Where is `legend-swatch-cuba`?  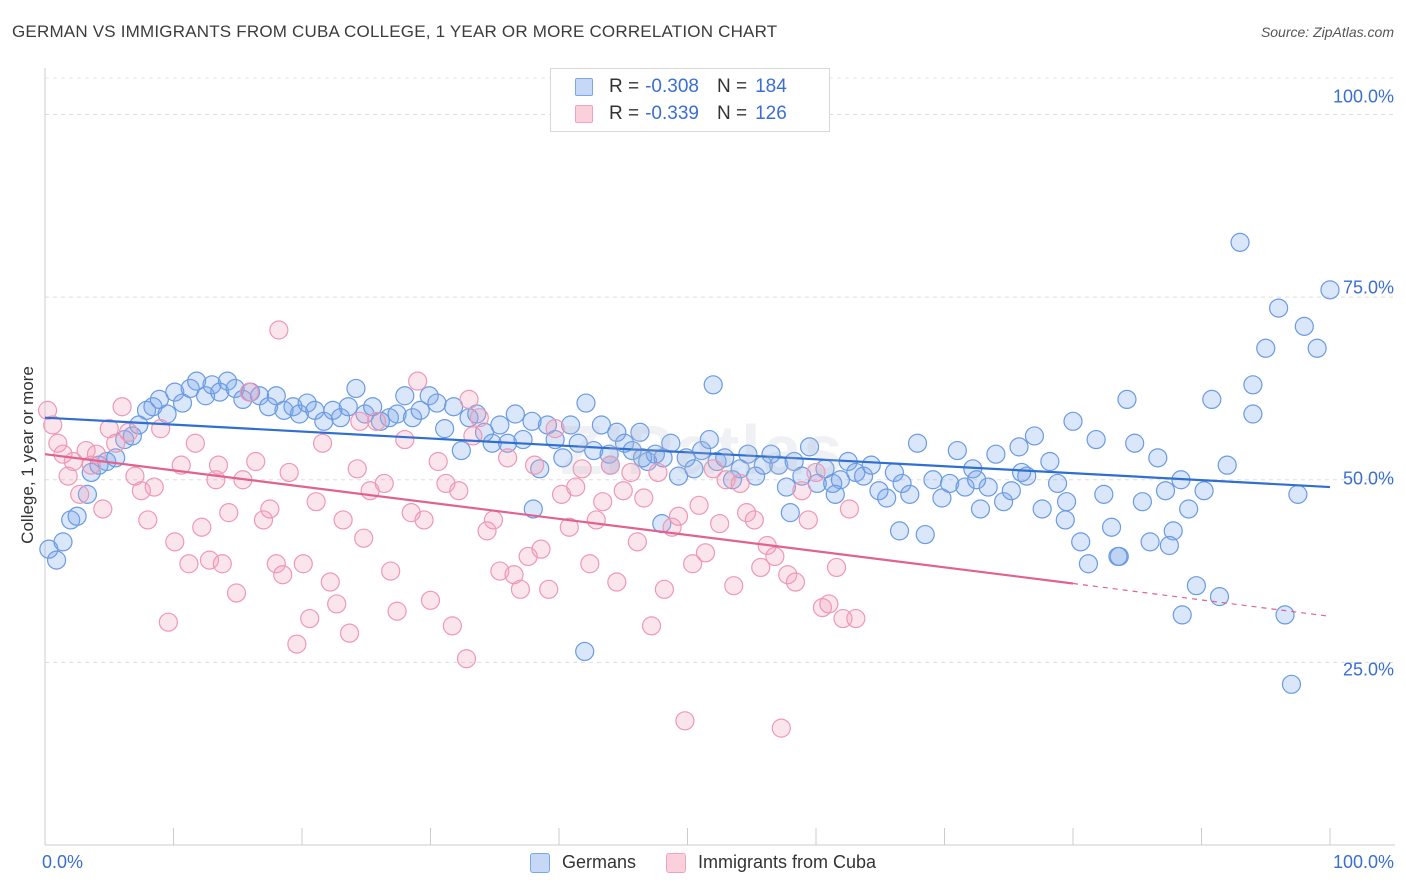
legend-swatch-cuba is located at coordinates (675, 862).